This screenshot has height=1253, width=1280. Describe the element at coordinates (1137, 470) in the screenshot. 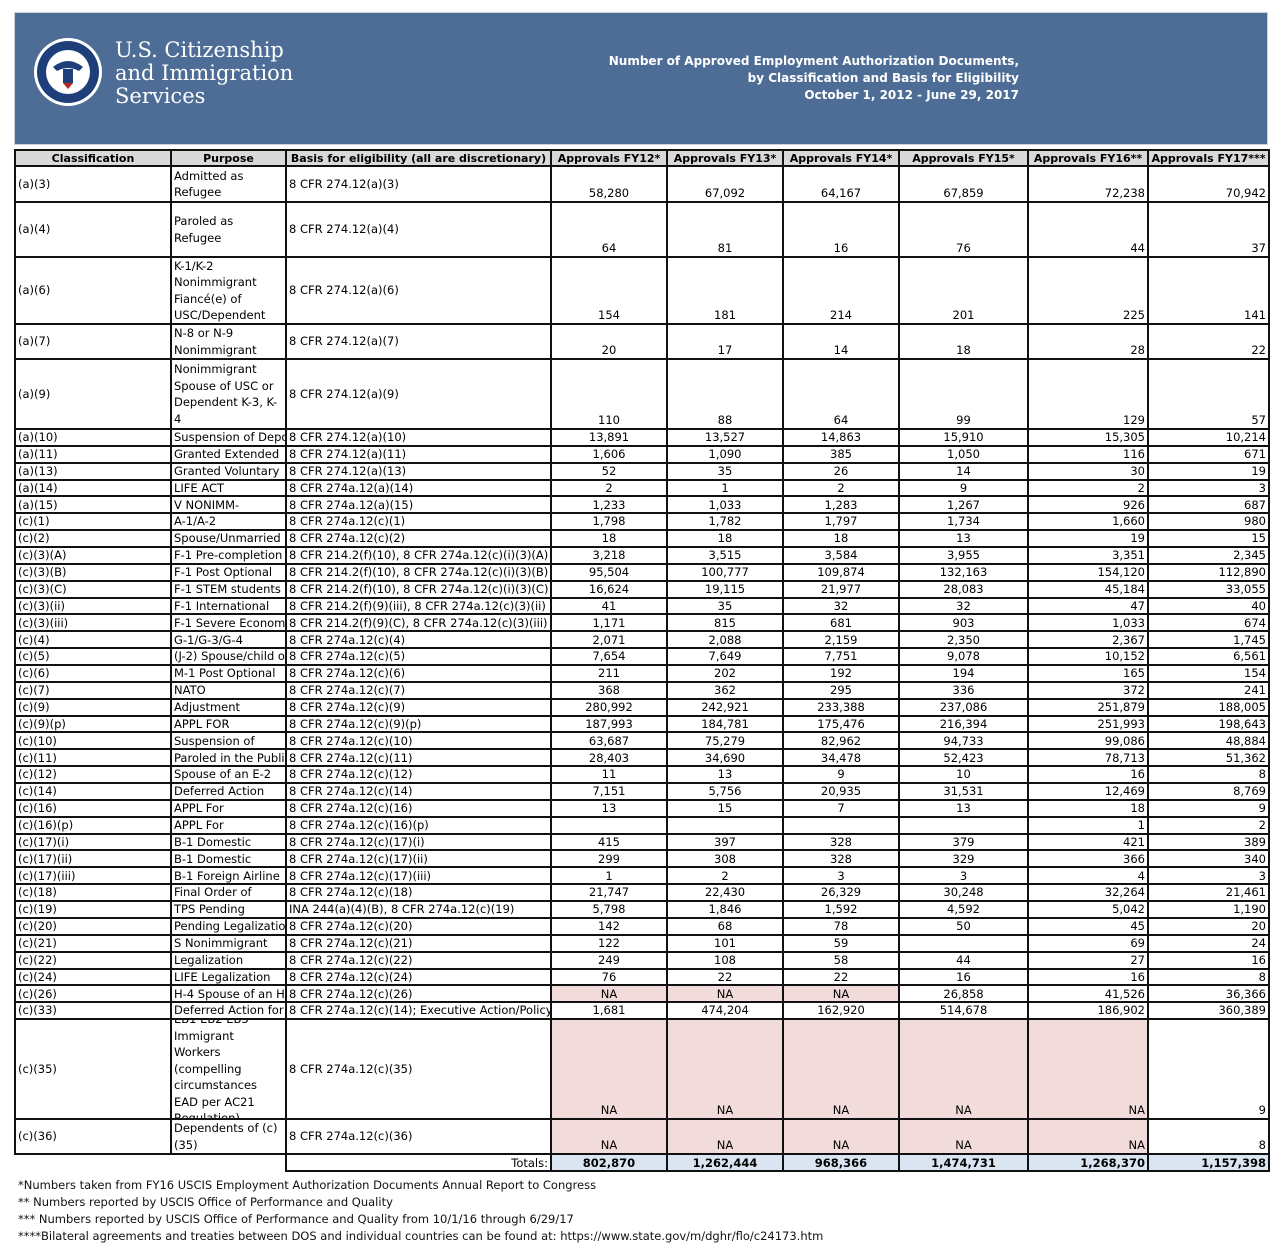

I see `cell-content: 30` at that location.